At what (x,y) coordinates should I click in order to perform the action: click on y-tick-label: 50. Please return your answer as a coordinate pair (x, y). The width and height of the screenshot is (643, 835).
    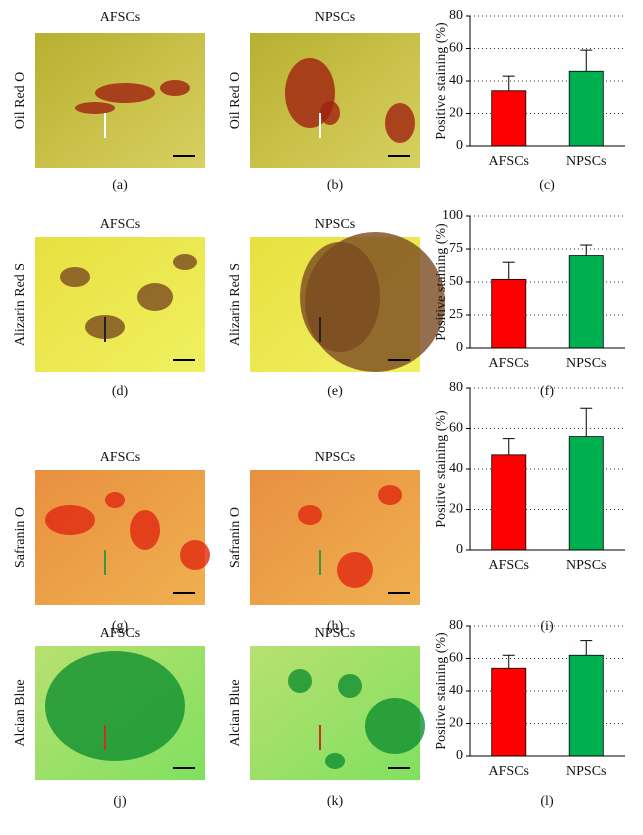
    Looking at the image, I should click on (456, 281).